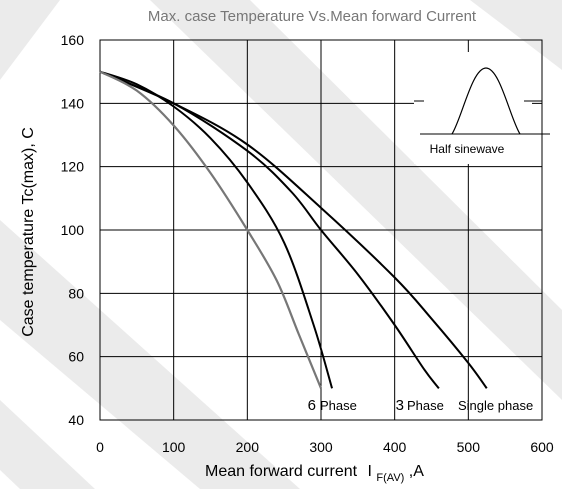 The height and width of the screenshot is (489, 562). What do you see at coordinates (390, 478) in the screenshot?
I see `x-axis-label-subscript: F(AV)` at bounding box center [390, 478].